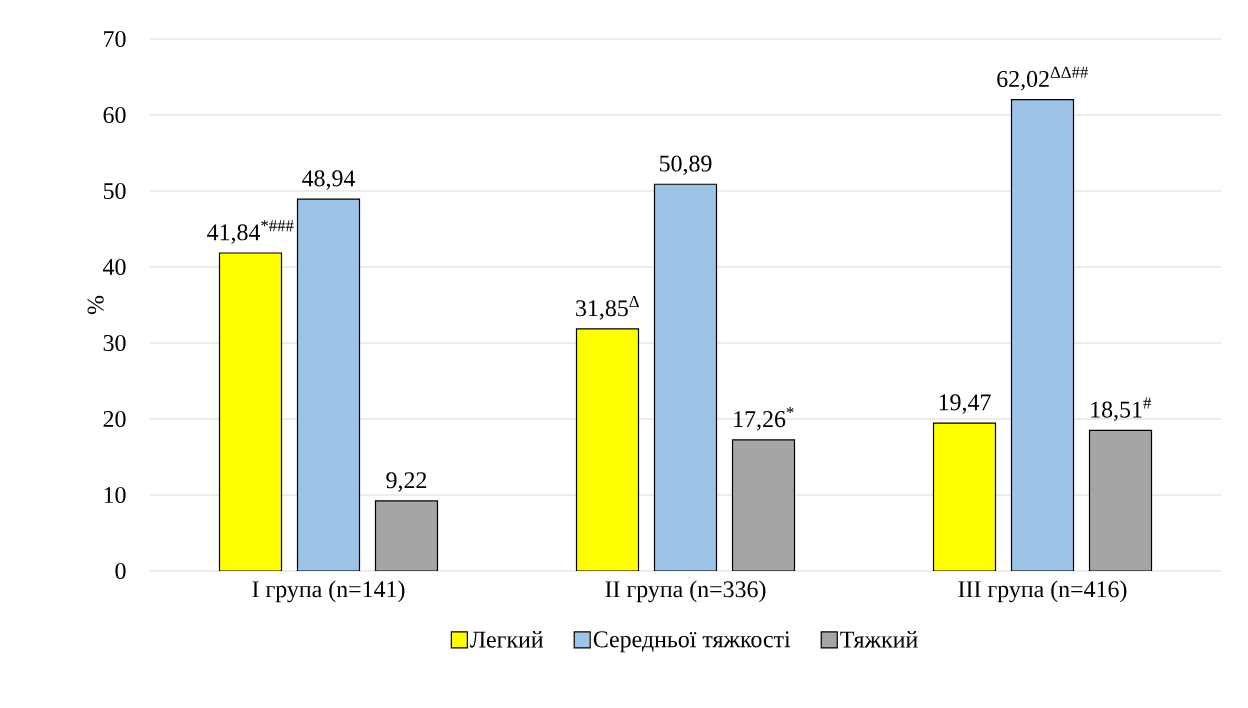 Image resolution: width=1248 pixels, height=708 pixels. Describe the element at coordinates (685, 591) in the screenshot. I see `x-tick-label: II група (n=336)` at that location.